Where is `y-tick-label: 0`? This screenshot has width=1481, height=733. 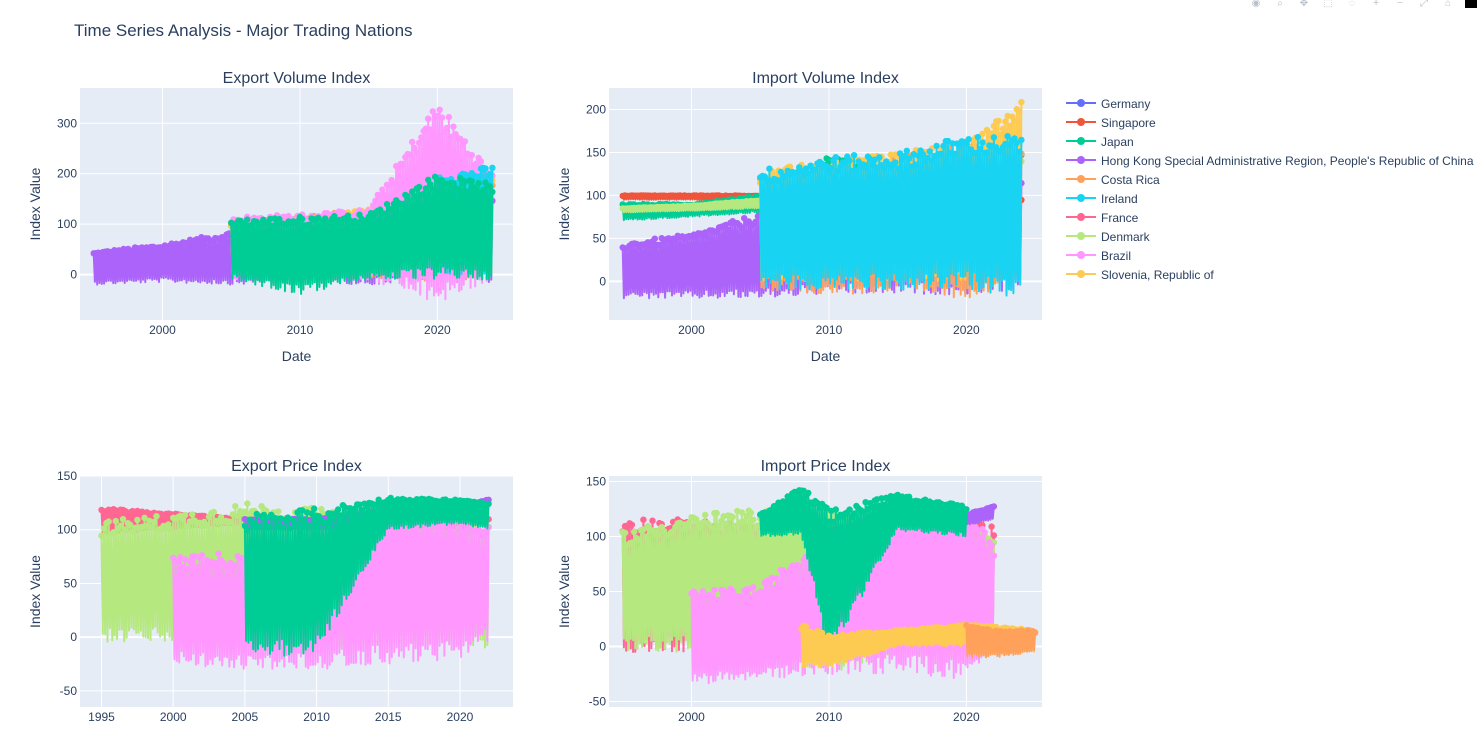 y-tick-label: 0 is located at coordinates (73, 275).